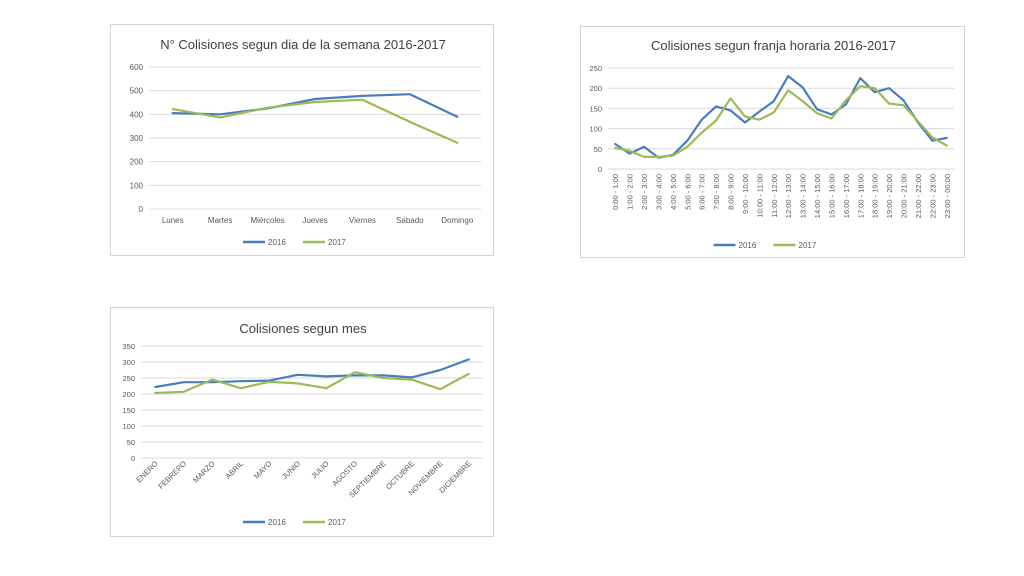  I want to click on x-tick-label: Jueves, so click(314, 220).